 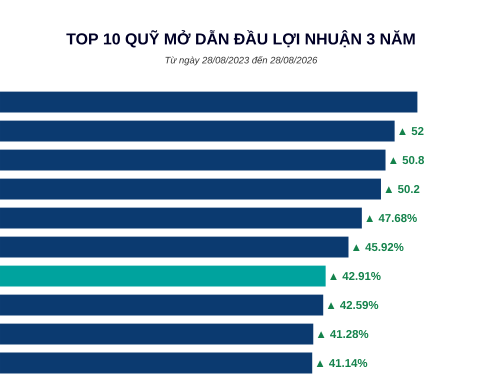 I want to click on data-label: ▲ 50.2, so click(x=402, y=188).